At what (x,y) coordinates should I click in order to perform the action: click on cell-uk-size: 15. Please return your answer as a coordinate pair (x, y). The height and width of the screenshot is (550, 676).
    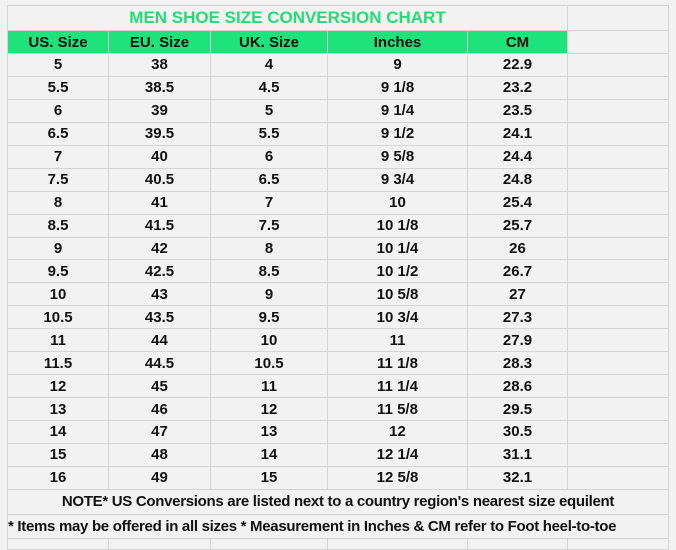
    Looking at the image, I should click on (269, 477).